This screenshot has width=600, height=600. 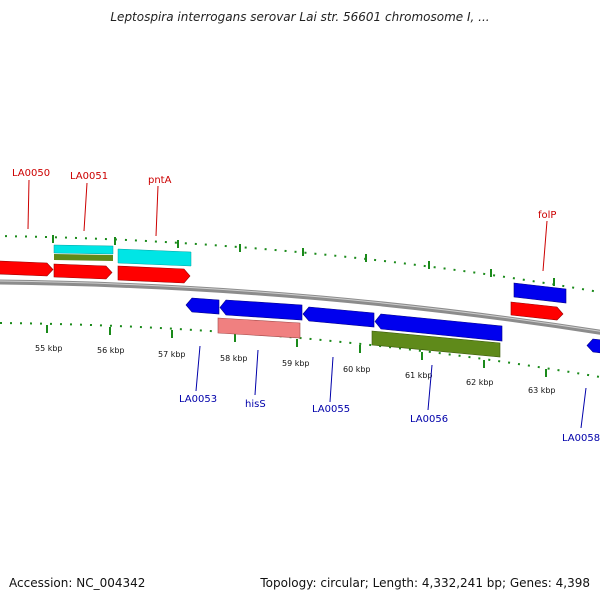 What do you see at coordinates (287, 225) in the screenshot?
I see `forward-leaders` at bounding box center [287, 225].